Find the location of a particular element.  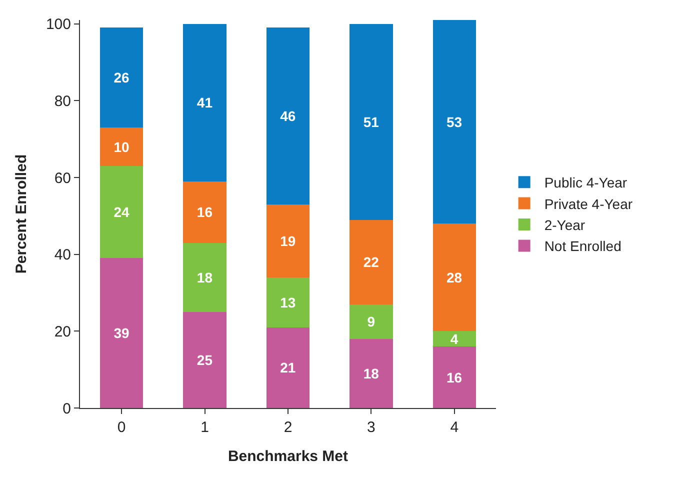

x-tick-label: 4 is located at coordinates (454, 427).